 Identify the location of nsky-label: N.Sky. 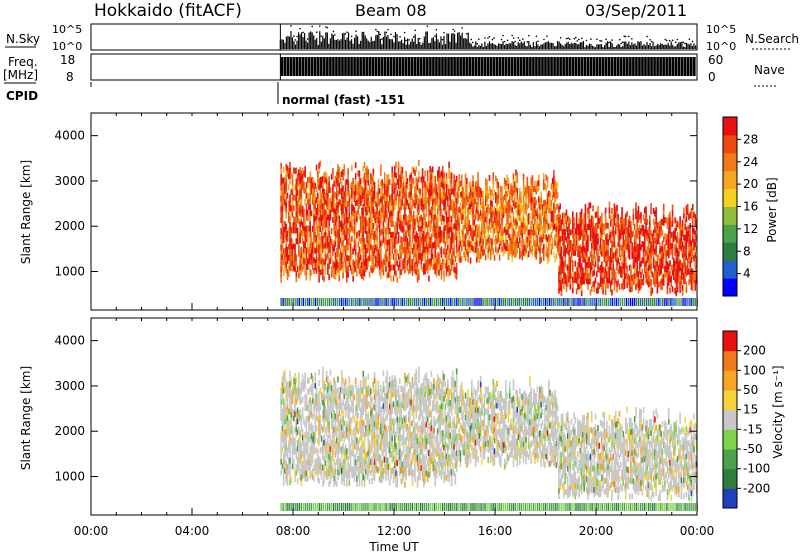
(23, 39).